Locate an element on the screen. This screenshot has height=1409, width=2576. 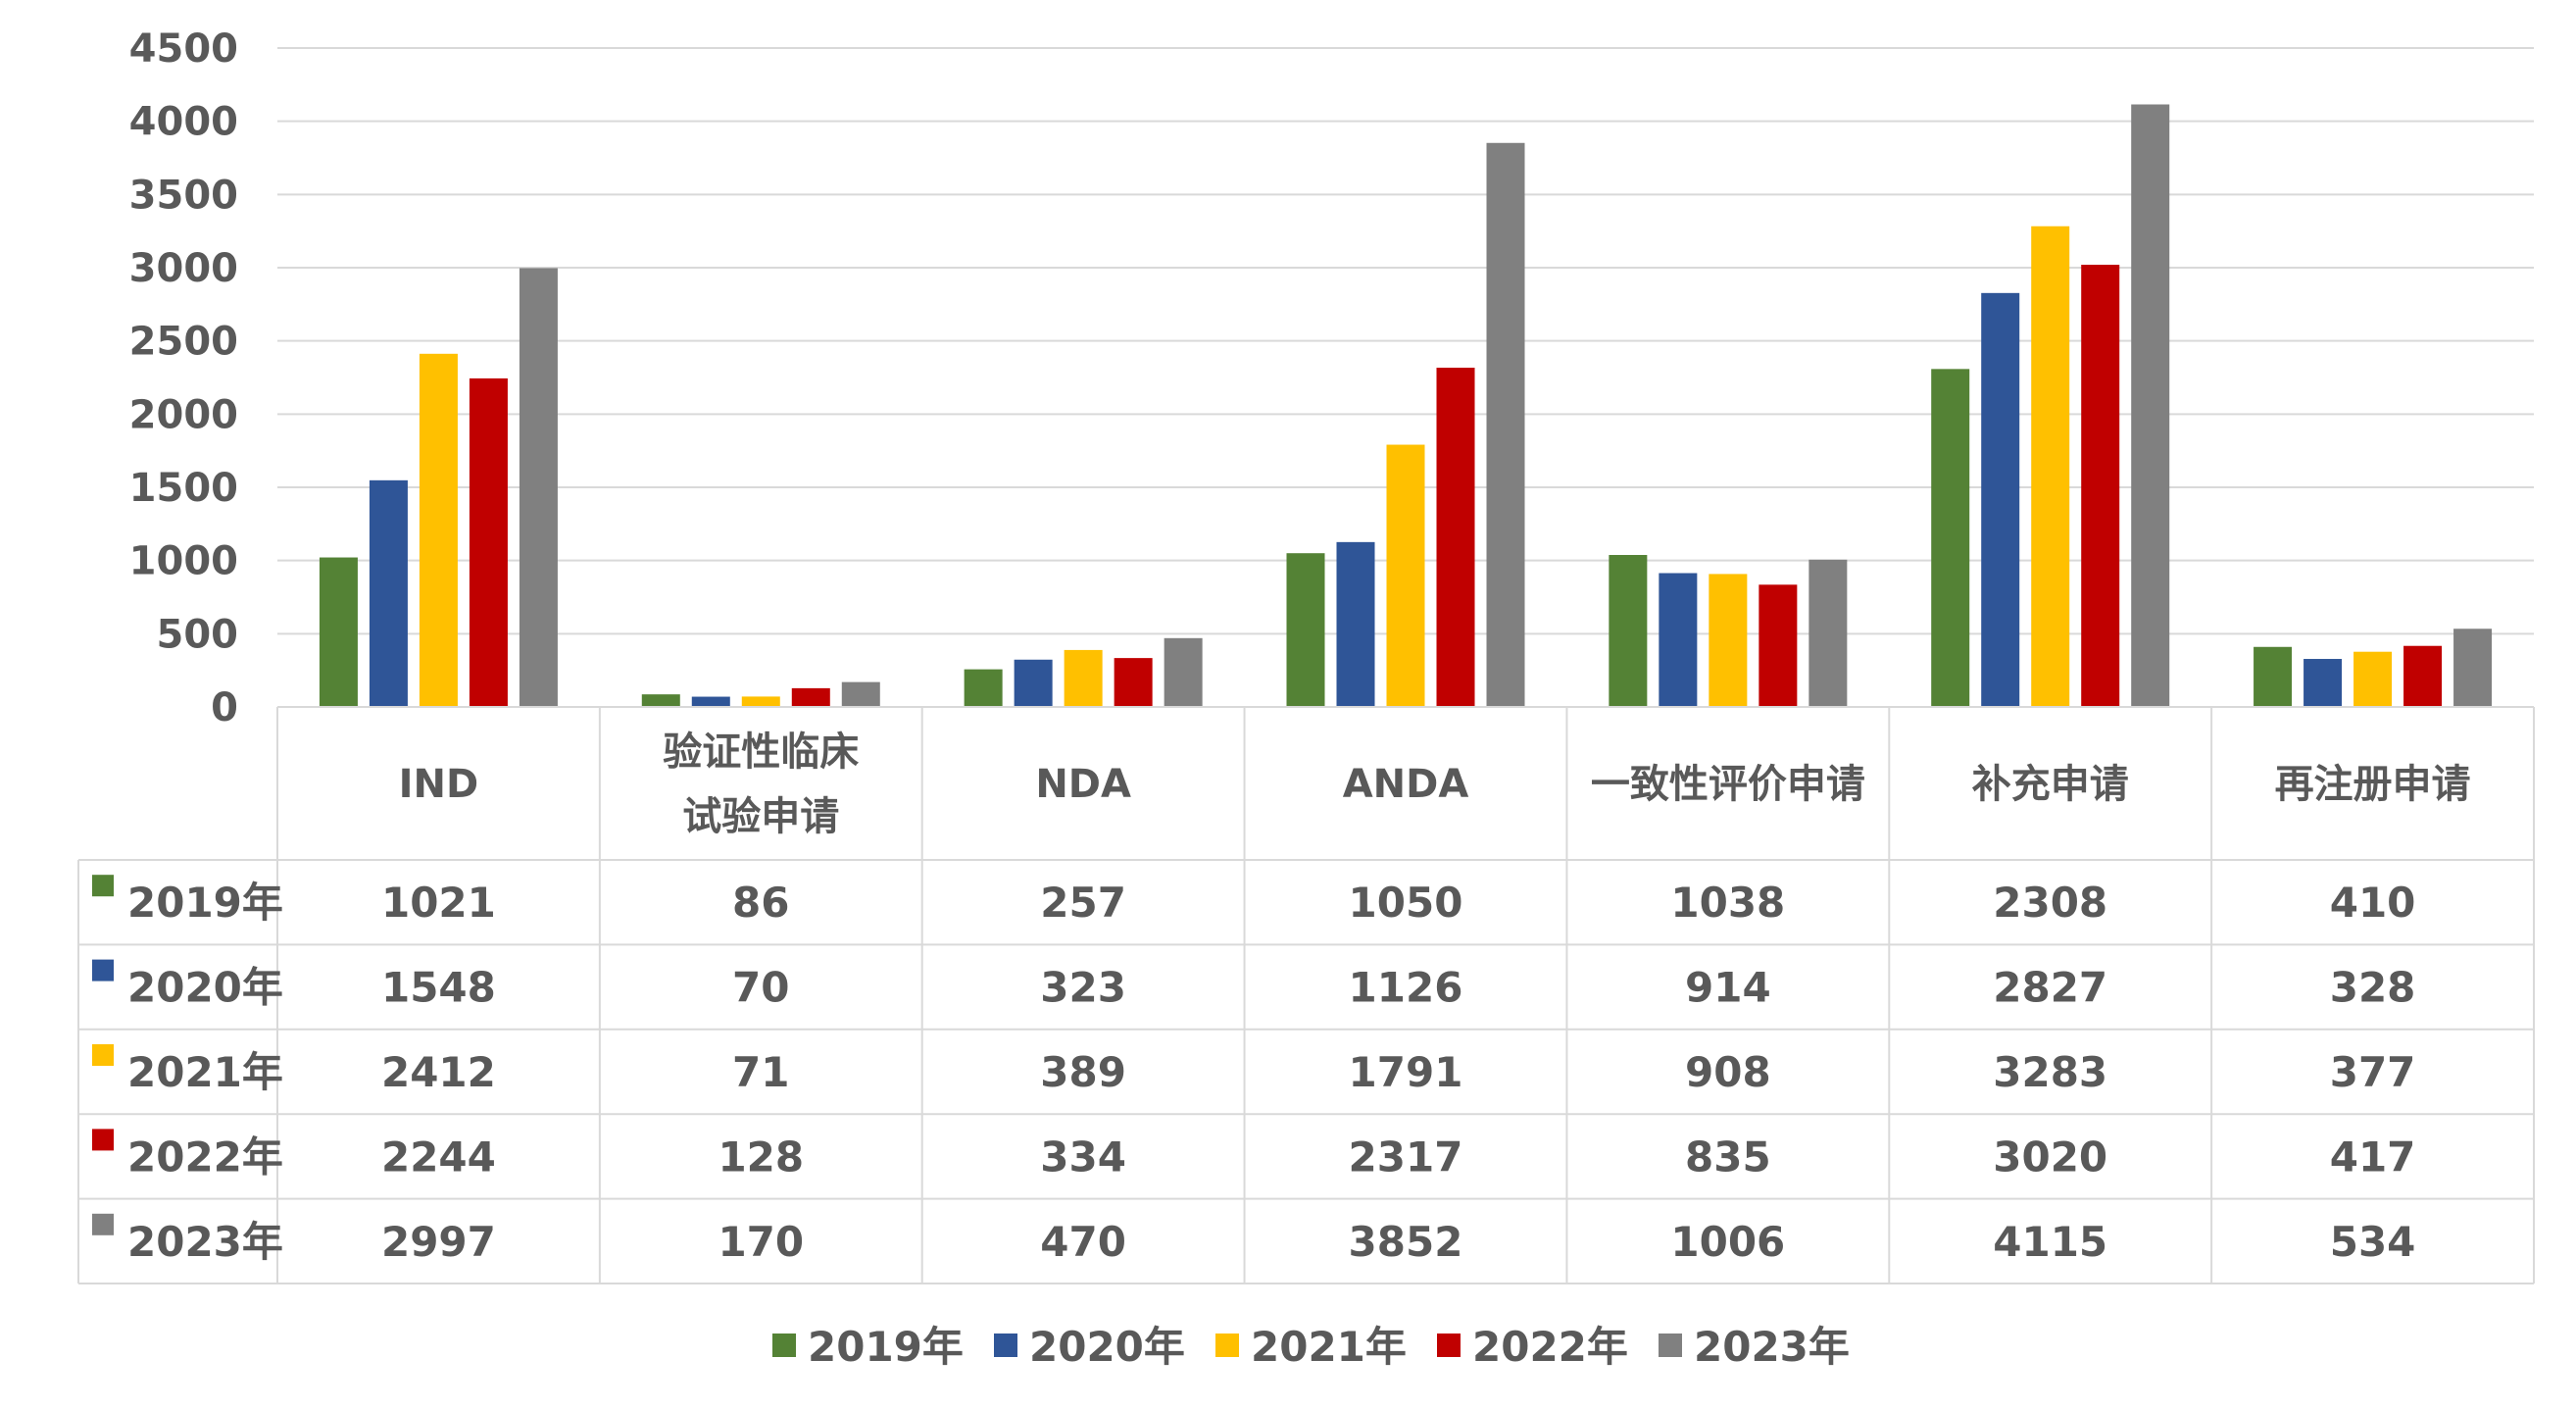
legend-label: 2021年 is located at coordinates (1329, 1347).